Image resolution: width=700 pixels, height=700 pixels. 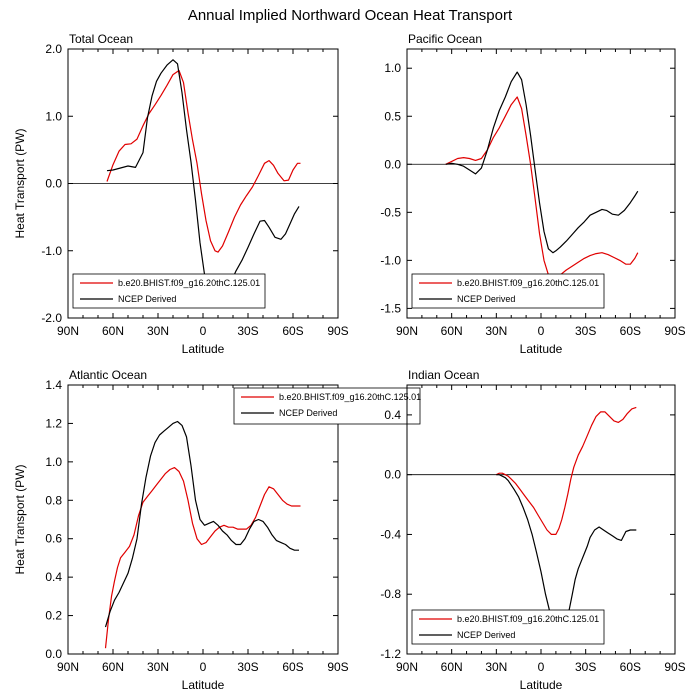 What do you see at coordinates (445, 39) in the screenshot?
I see `panel-title: Pacific Ocean` at bounding box center [445, 39].